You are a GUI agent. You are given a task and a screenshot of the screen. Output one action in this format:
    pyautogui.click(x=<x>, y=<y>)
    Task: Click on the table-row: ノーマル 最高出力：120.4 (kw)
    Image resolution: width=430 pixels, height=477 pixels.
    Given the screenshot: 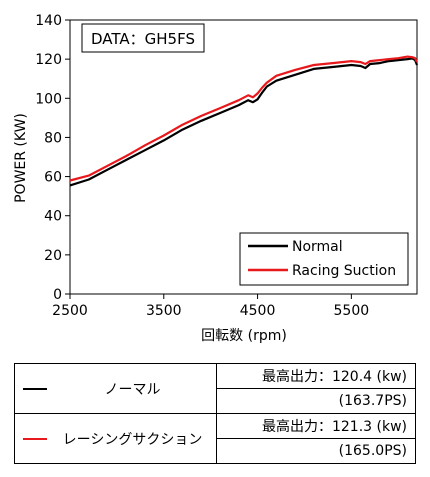 What is the action you would take?
    pyautogui.click(x=215, y=388)
    